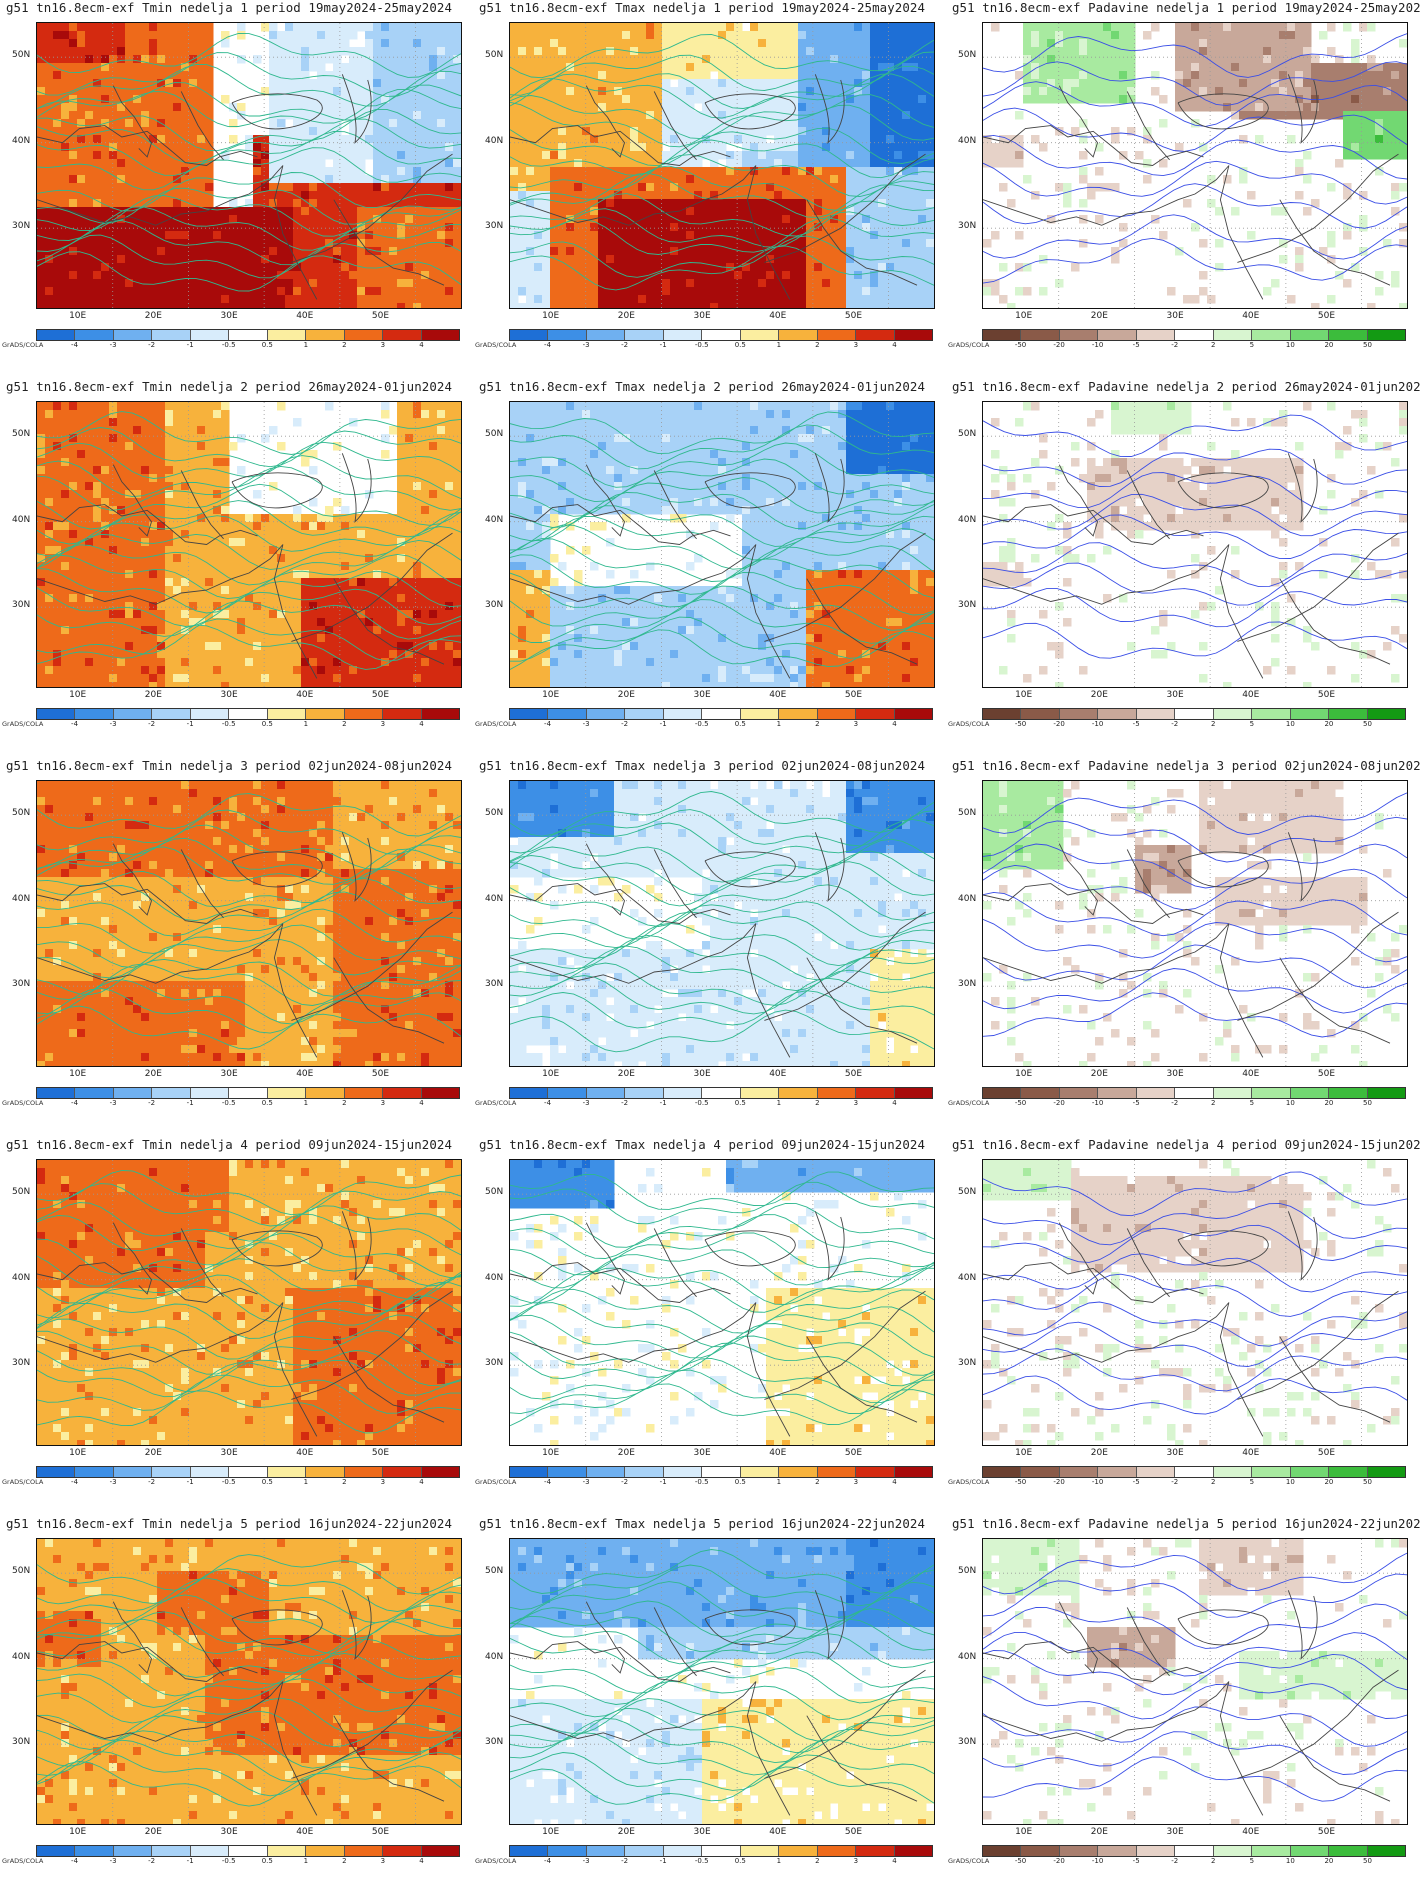 This screenshot has width=1420, height=1895. What do you see at coordinates (1136, 724) in the screenshot?
I see `colorbar-tick-label: -5` at bounding box center [1136, 724].